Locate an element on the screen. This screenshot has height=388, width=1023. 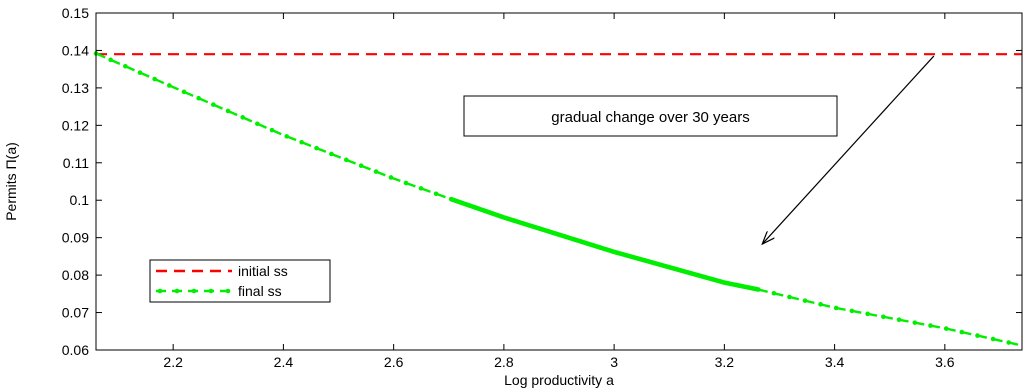
x-tick-label: 3.2 is located at coordinates (725, 362).